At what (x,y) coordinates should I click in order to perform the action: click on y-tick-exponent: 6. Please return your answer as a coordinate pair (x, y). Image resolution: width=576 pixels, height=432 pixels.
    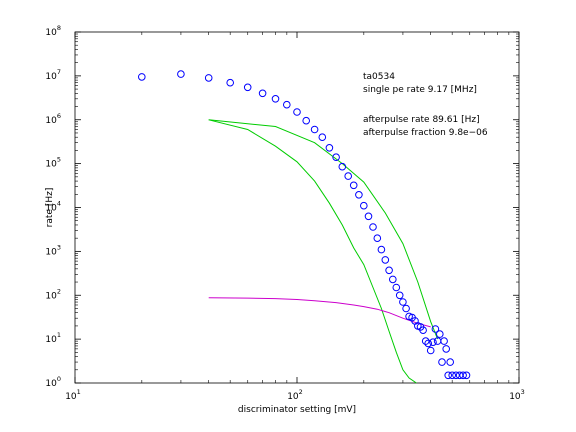
    Looking at the image, I should click on (59, 116).